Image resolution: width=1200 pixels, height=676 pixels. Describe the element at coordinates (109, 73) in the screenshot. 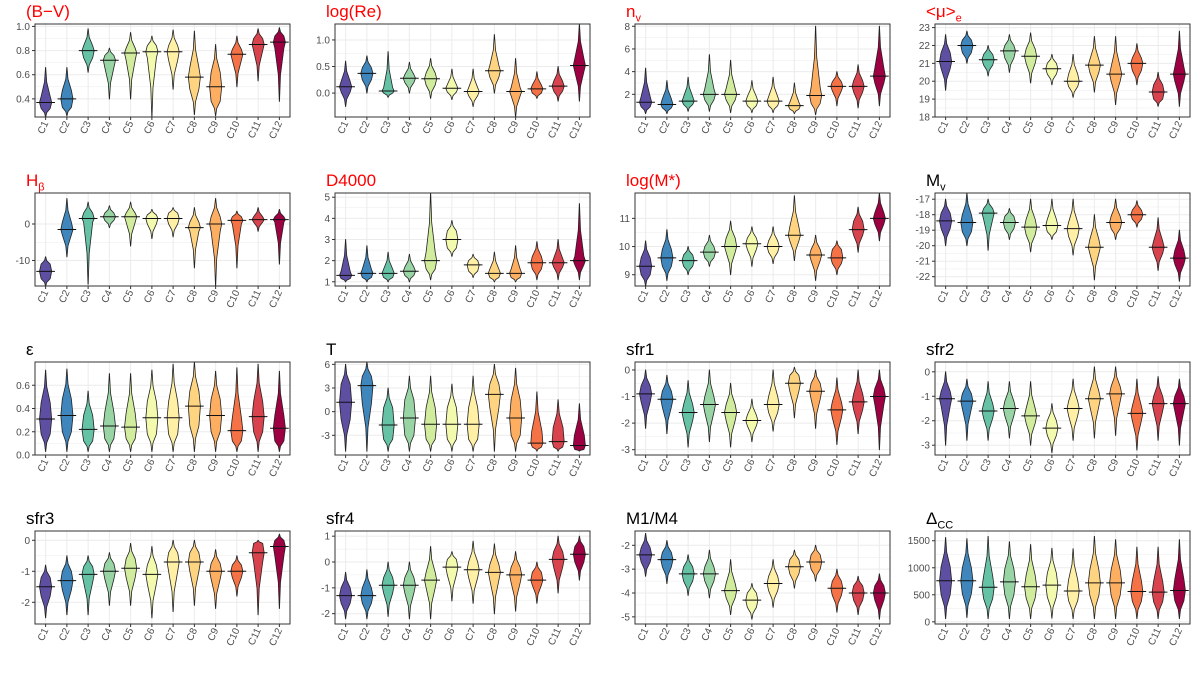

I see `violin-c4` at that location.